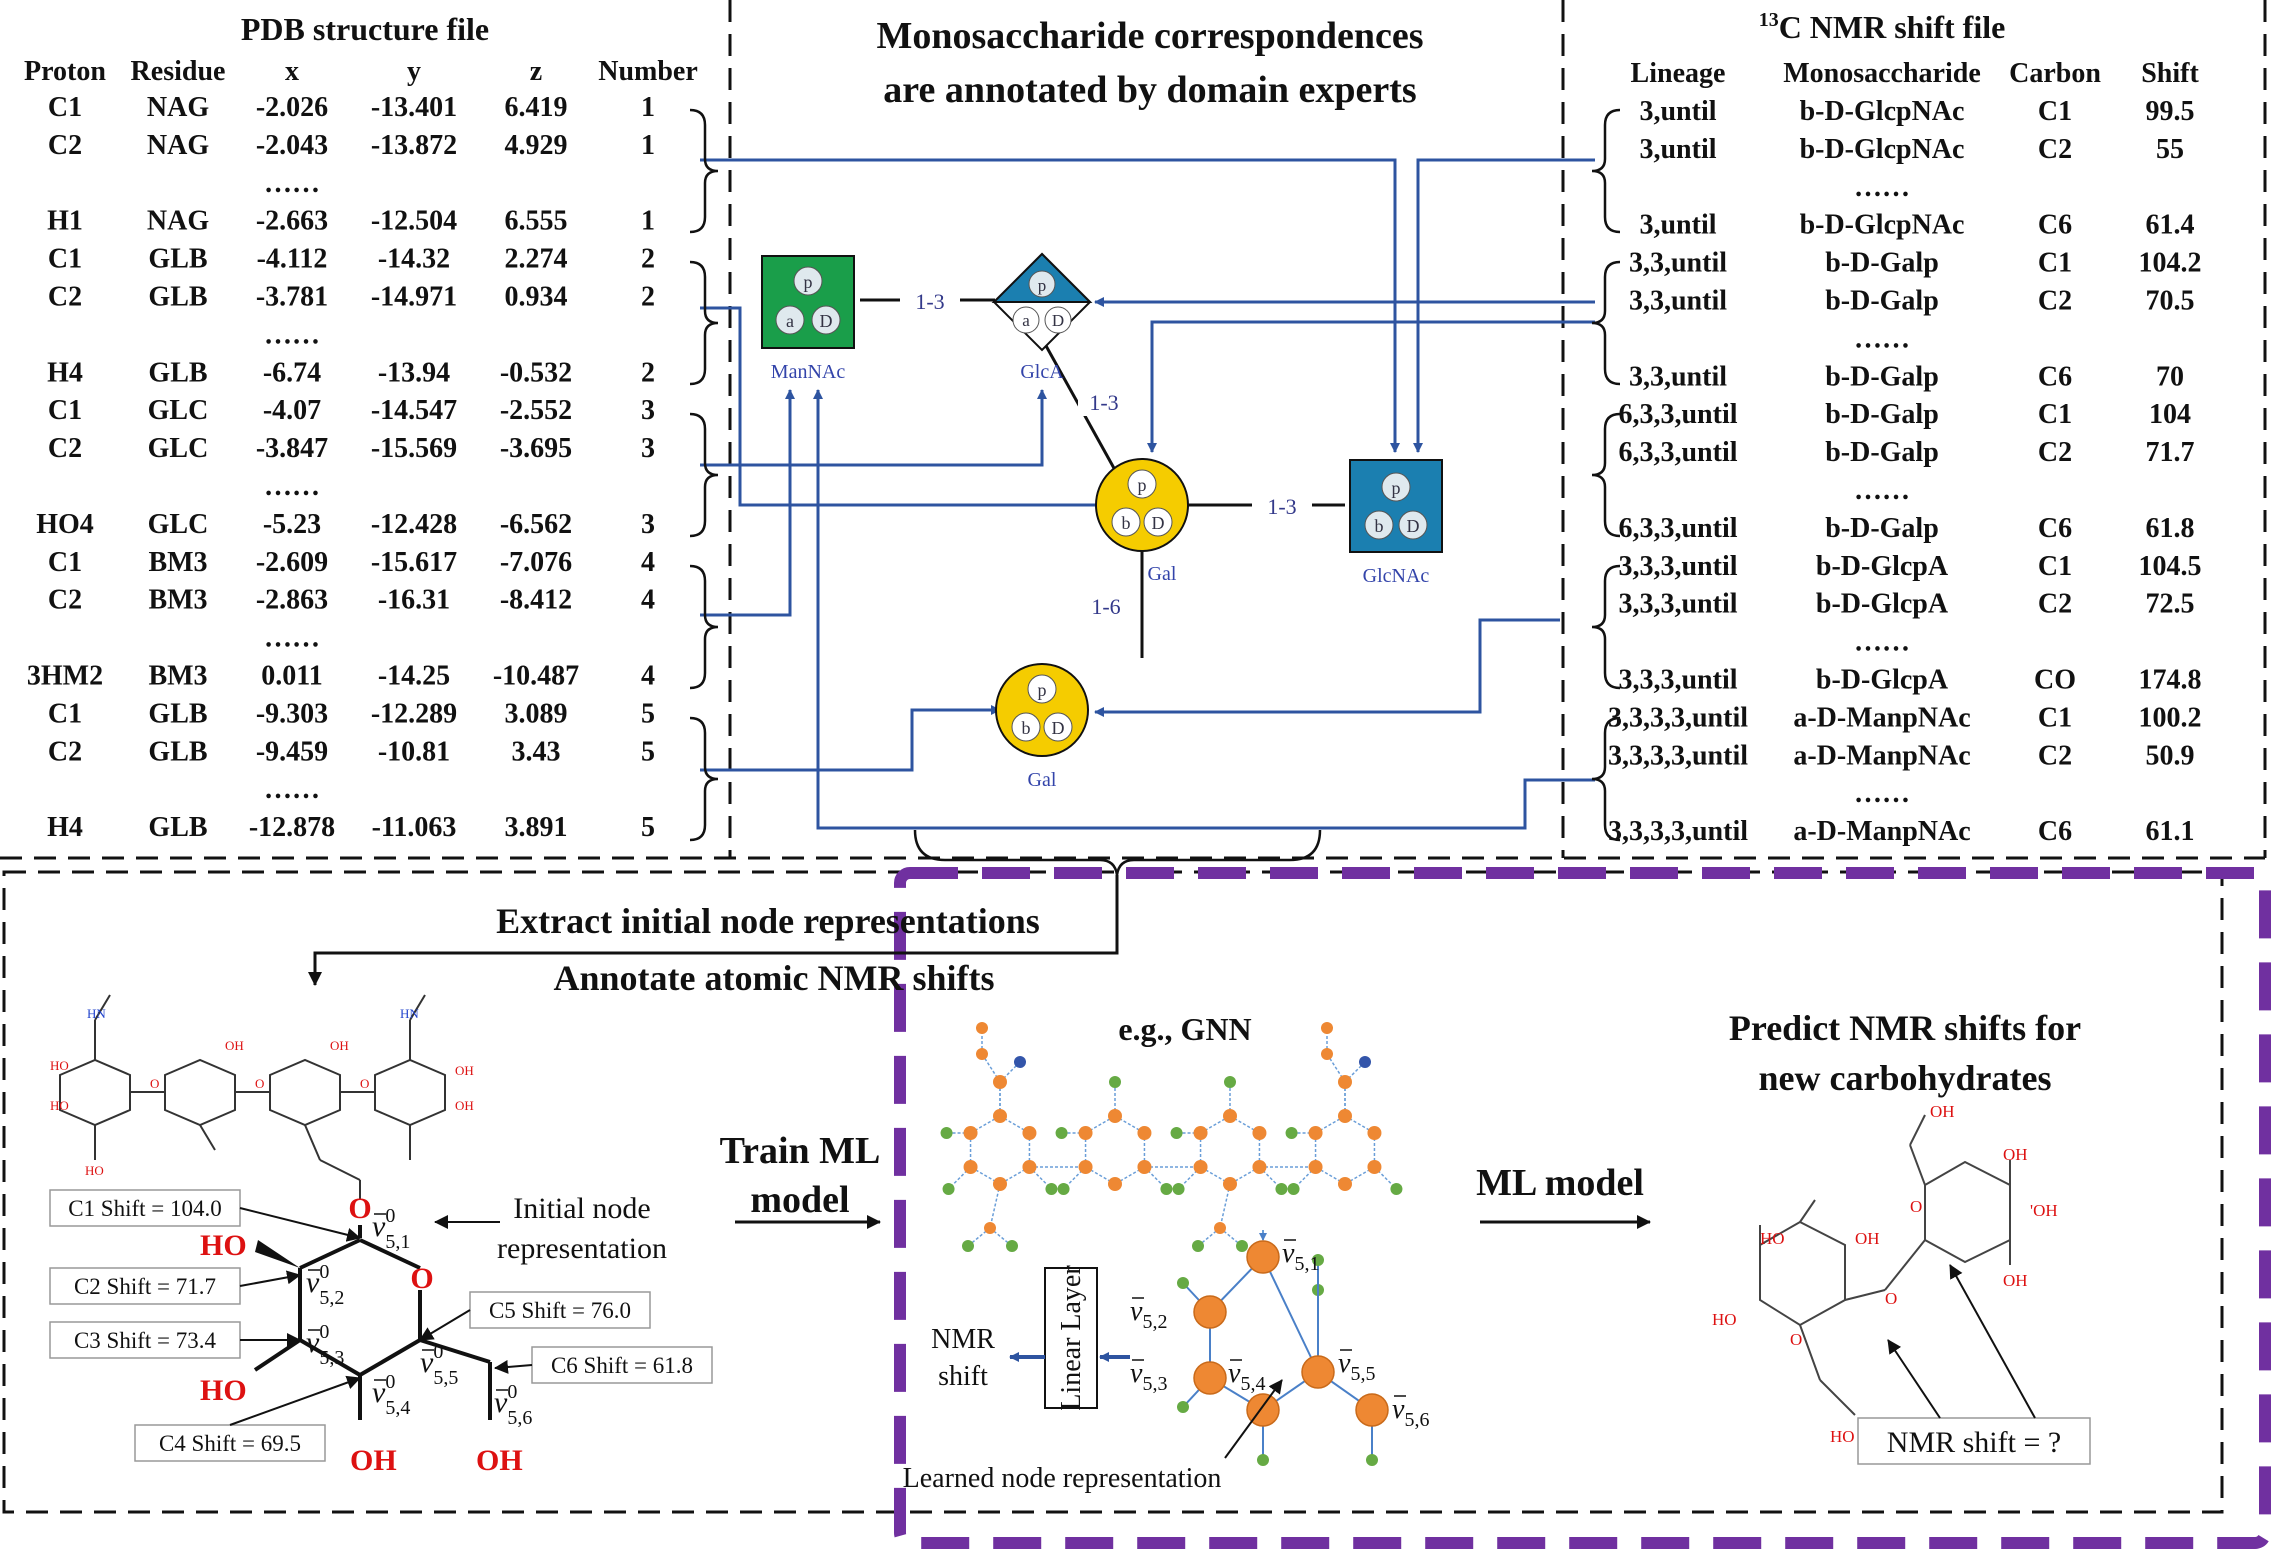  I want to click on pdb-cell: -2.663, so click(292, 221).